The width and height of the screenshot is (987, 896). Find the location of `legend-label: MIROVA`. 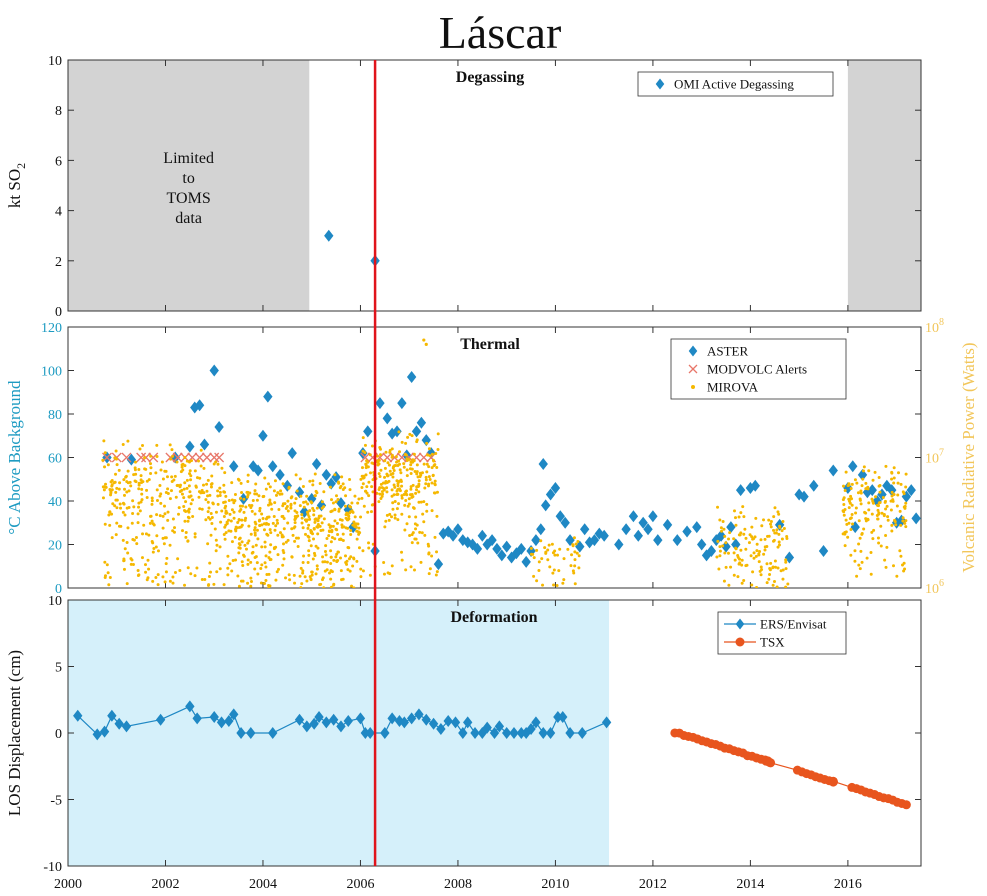

legend-label: MIROVA is located at coordinates (733, 387).